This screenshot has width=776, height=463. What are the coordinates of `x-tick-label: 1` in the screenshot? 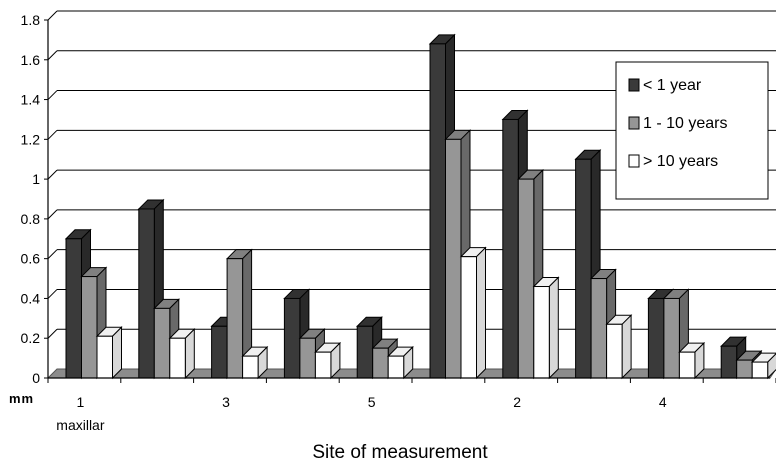 It's located at (81, 402).